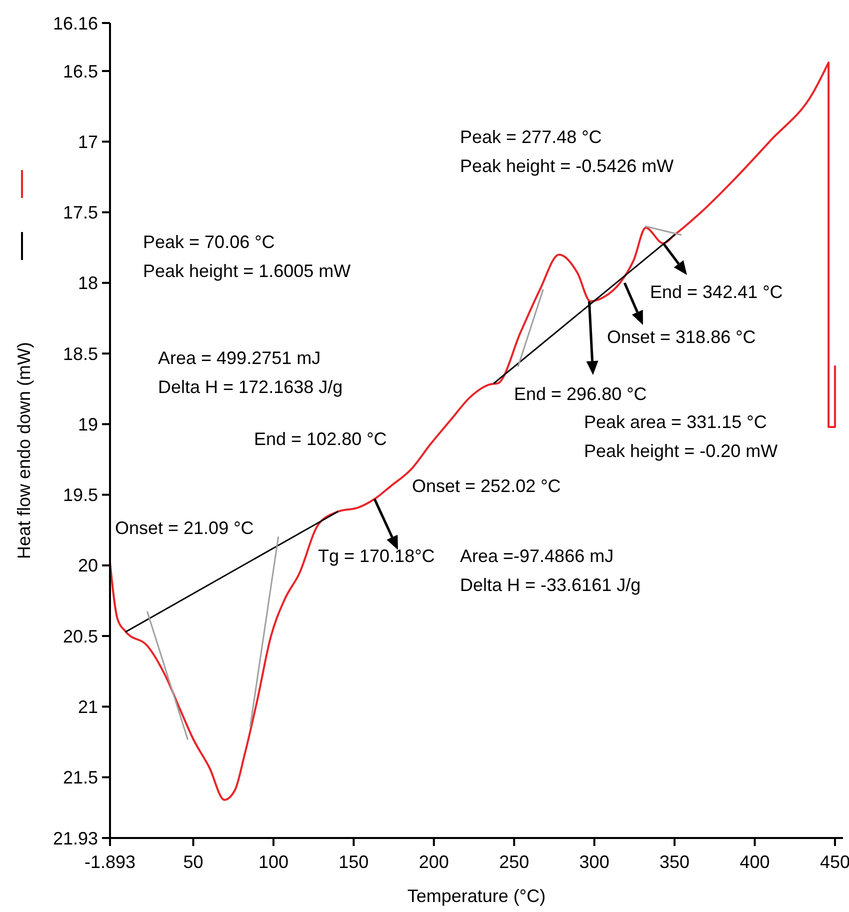 This screenshot has width=849, height=912. Describe the element at coordinates (80, 636) in the screenshot. I see `y-tick-label: 20.5` at that location.